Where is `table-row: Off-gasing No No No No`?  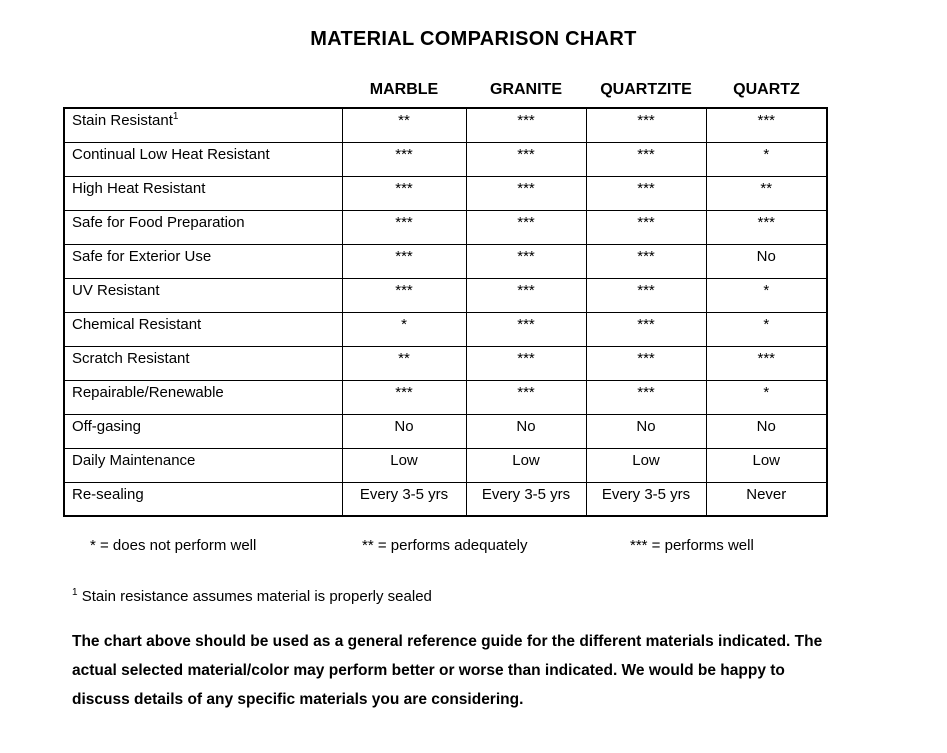
table-row: Off-gasing No No No No is located at coordinates (445, 431).